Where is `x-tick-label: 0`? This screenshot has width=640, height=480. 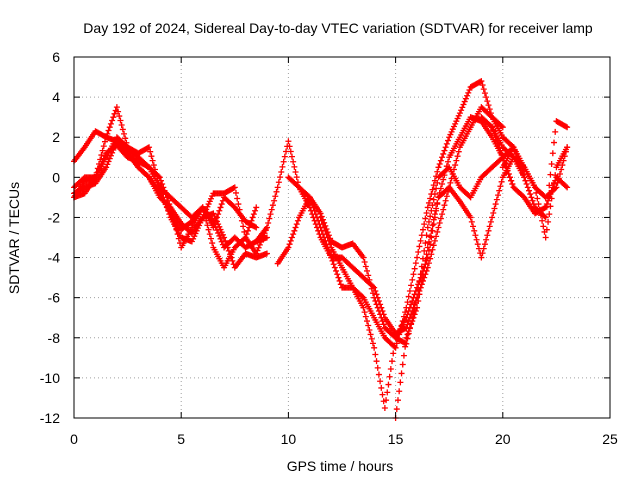 x-tick-label: 0 is located at coordinates (74, 439).